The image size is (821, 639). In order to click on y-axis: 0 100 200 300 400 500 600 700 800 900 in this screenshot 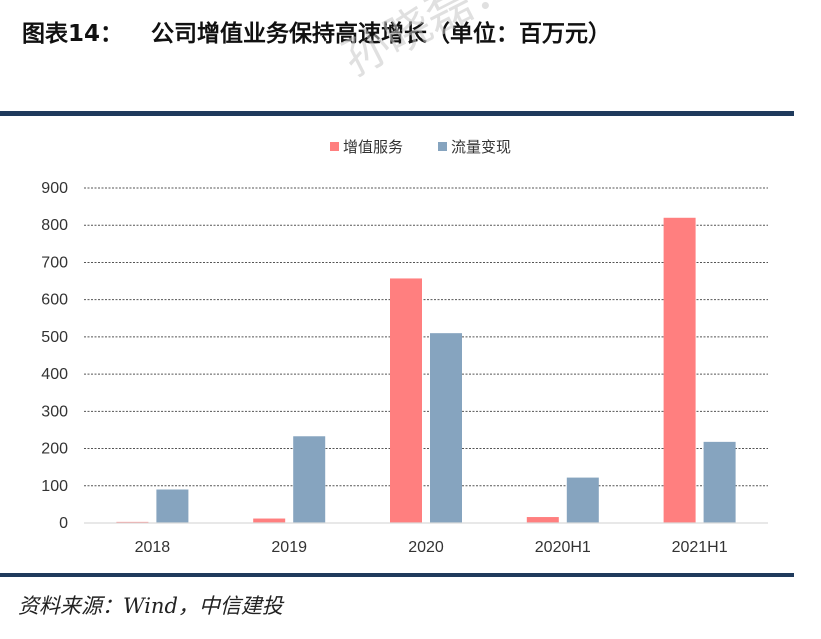, I will do `click(54, 356)`.